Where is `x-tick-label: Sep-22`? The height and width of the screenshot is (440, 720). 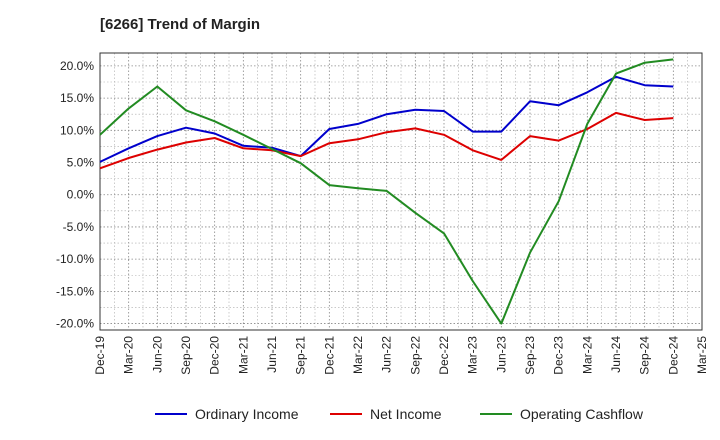 x-tick-label: Sep-22 is located at coordinates (415, 355).